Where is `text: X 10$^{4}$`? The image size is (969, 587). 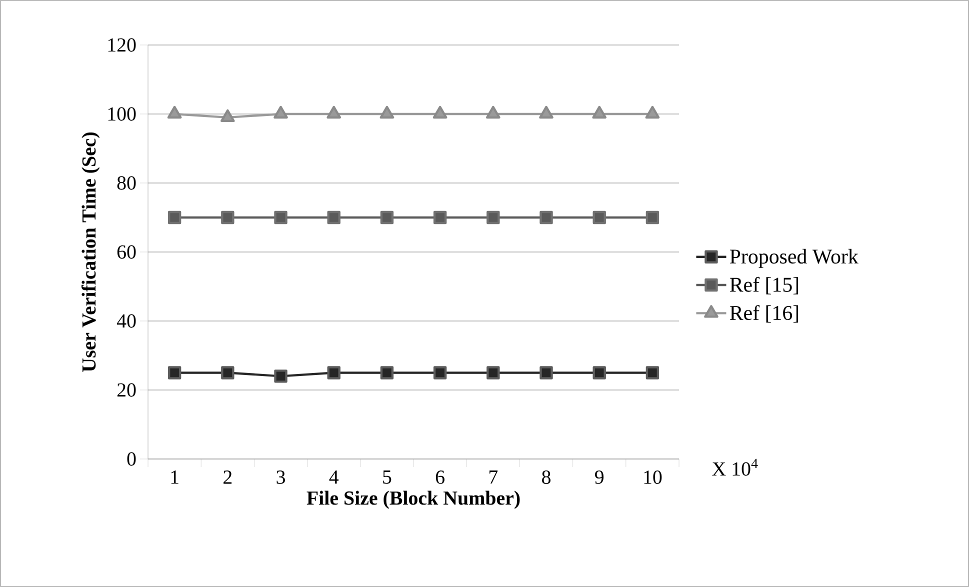 text: X 10$^{4}$ is located at coordinates (735, 467).